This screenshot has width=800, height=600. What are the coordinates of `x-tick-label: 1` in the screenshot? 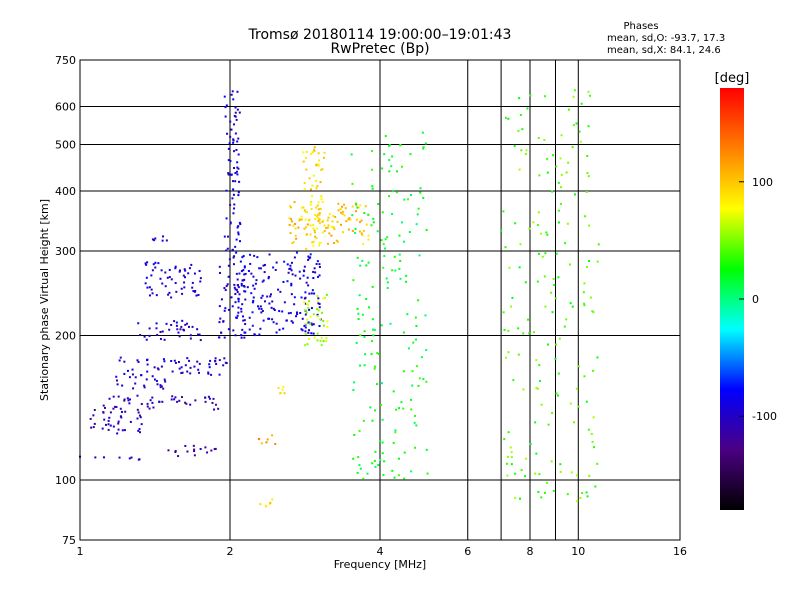 It's located at (80, 551).